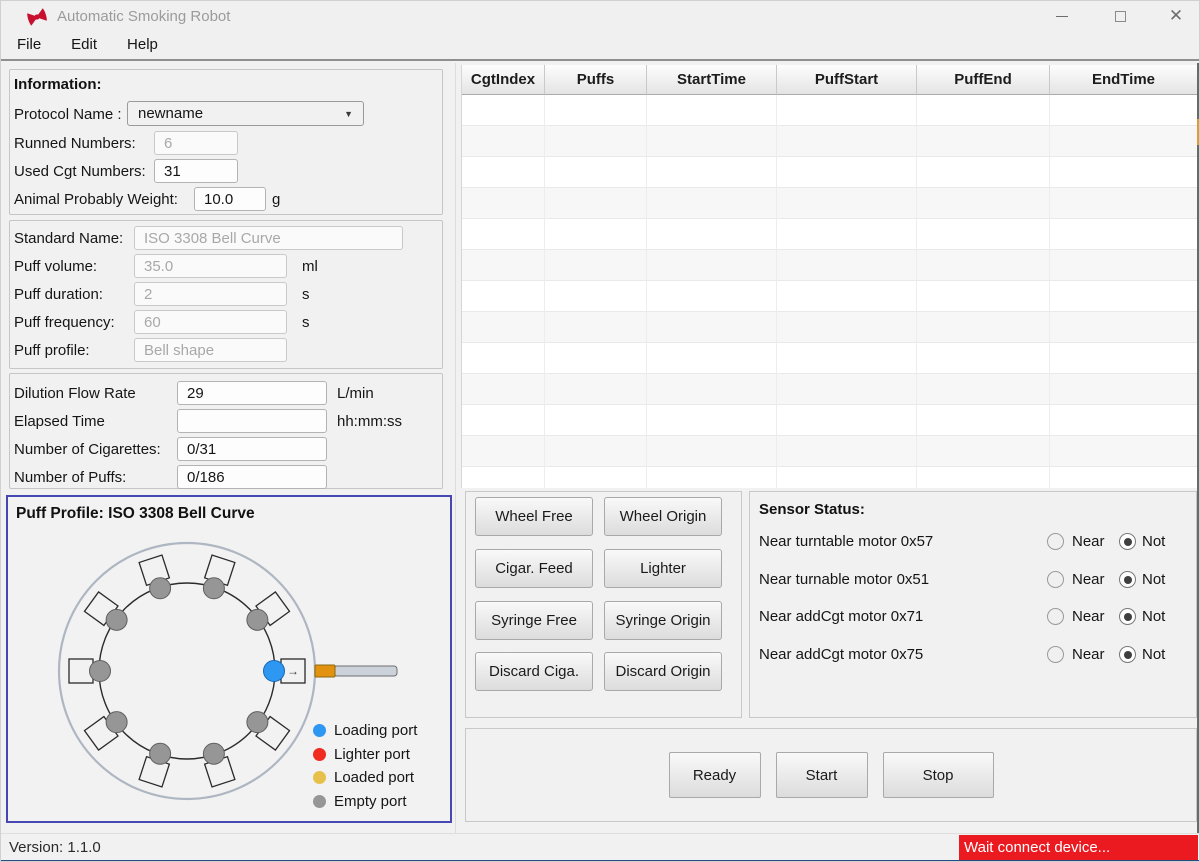 This screenshot has height=862, width=1200. What do you see at coordinates (503, 80) in the screenshot?
I see `table-column-header: CgtIndex` at bounding box center [503, 80].